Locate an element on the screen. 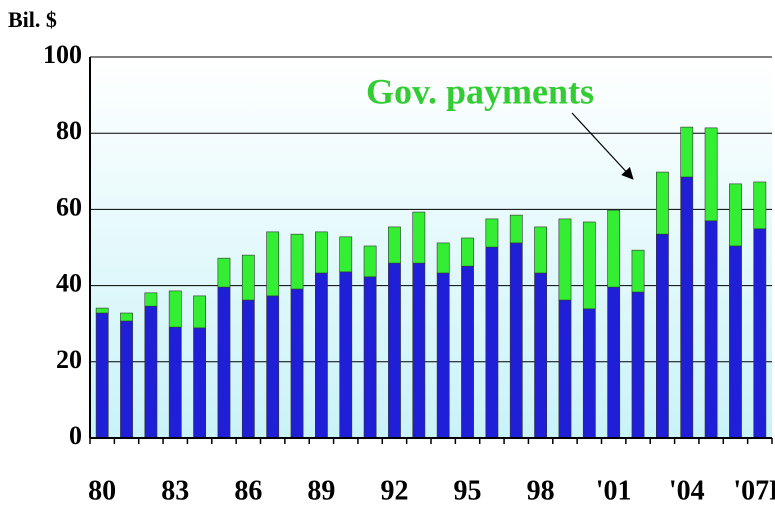  x-tick-label: '01 is located at coordinates (614, 490).